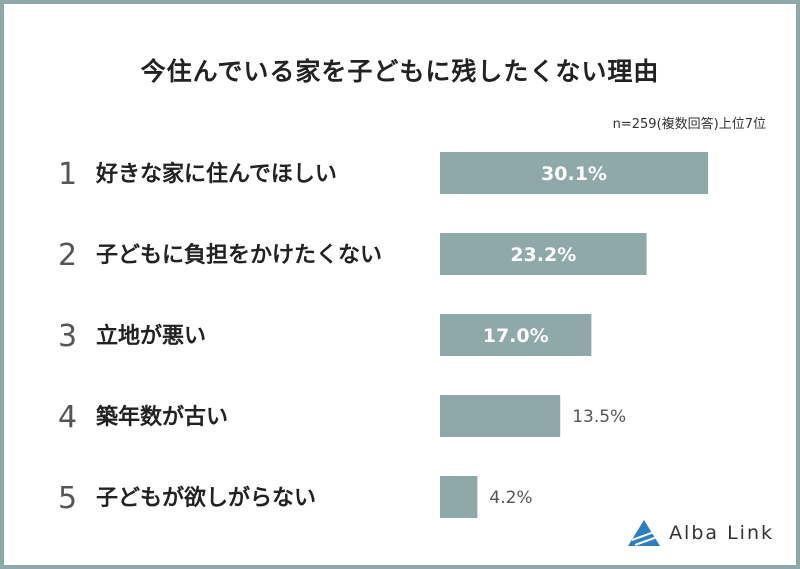 The height and width of the screenshot is (569, 800). I want to click on data-label: 13.5%, so click(599, 417).